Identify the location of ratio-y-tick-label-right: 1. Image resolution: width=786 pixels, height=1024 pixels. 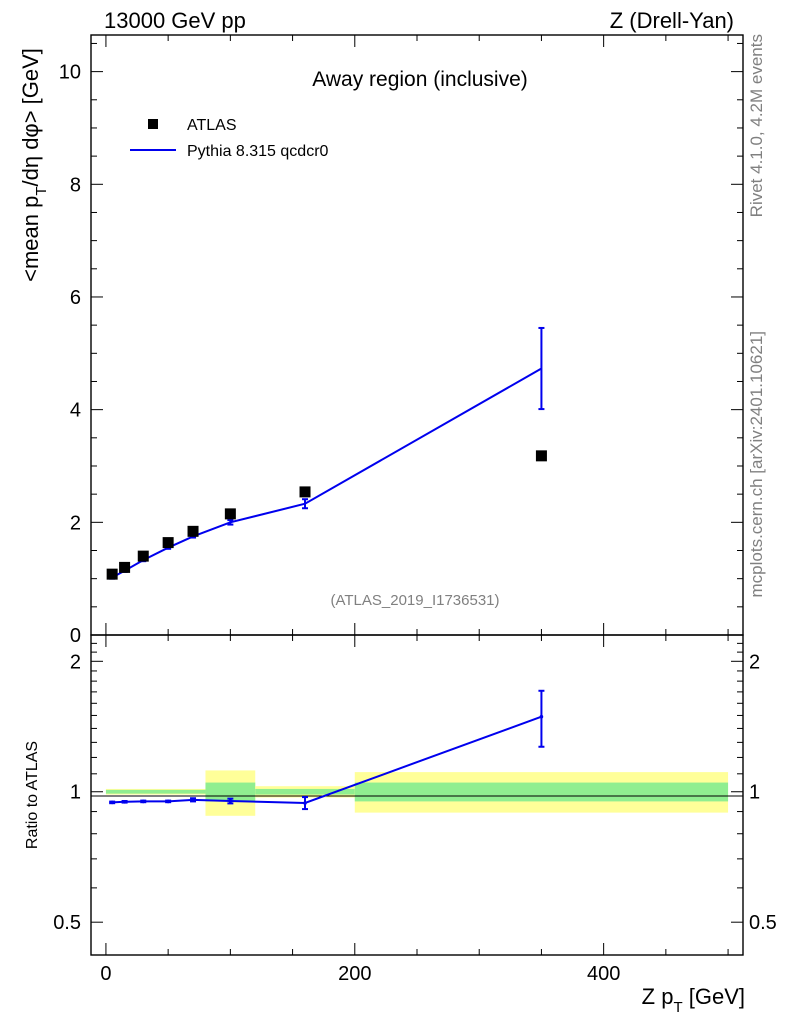
(754, 793).